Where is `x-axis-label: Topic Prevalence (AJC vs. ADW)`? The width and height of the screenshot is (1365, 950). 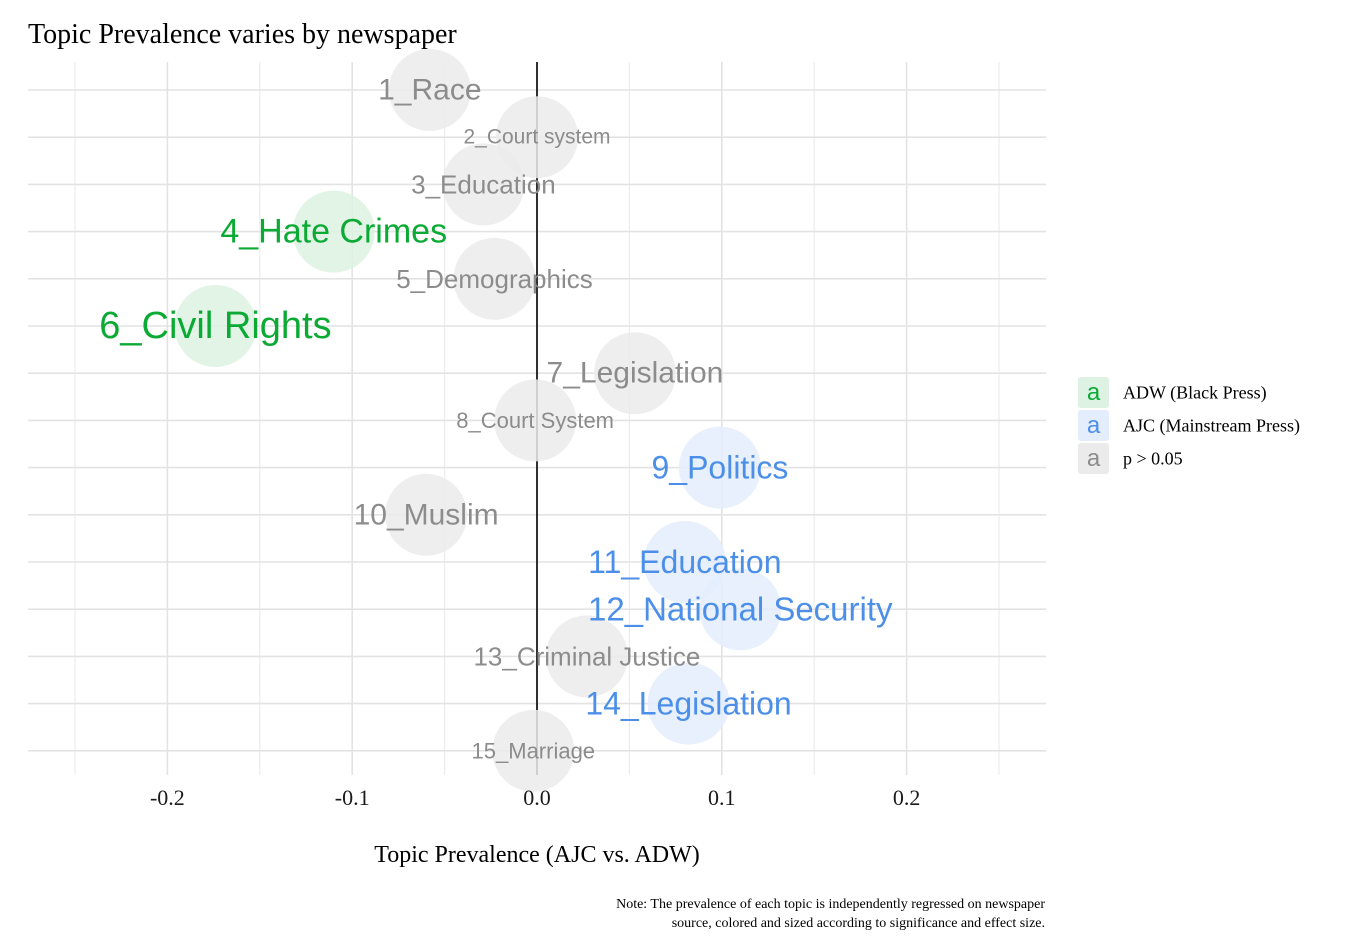 x-axis-label: Topic Prevalence (AJC vs. ADW) is located at coordinates (537, 855).